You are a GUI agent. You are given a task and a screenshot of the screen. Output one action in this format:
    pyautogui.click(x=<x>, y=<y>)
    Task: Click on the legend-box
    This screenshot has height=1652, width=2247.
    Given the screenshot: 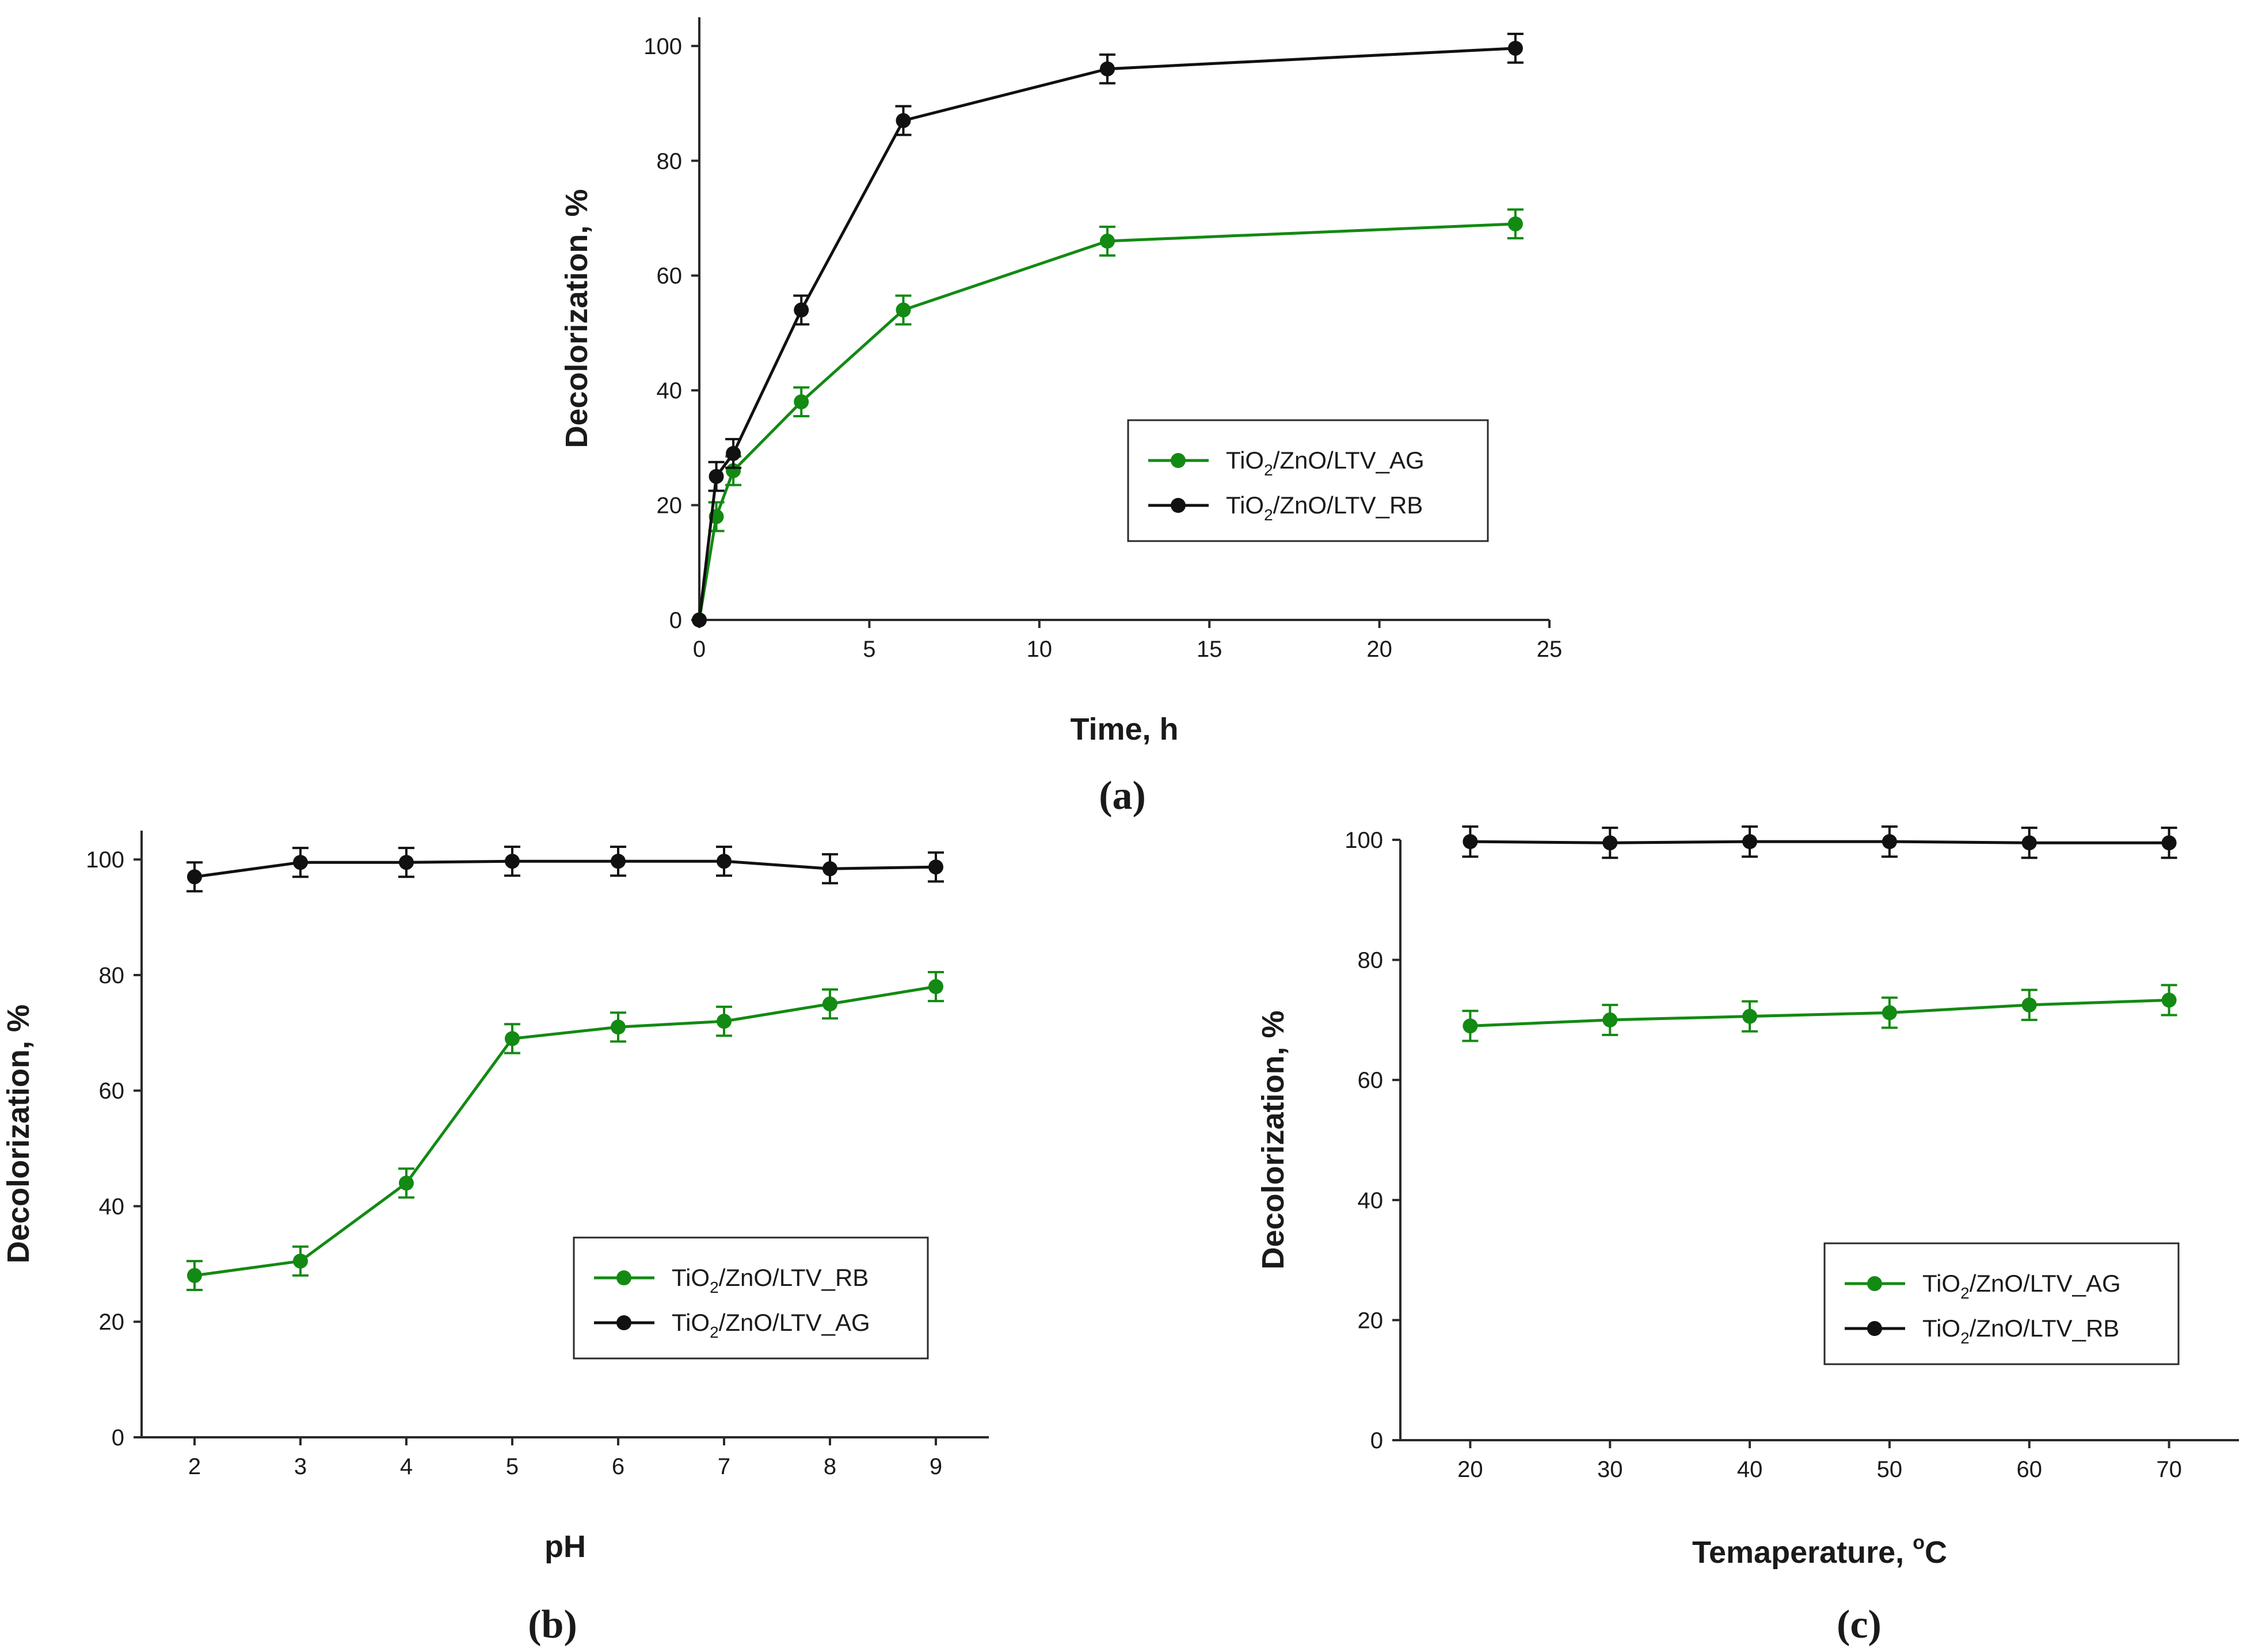 What is the action you would take?
    pyautogui.click(x=751, y=1298)
    